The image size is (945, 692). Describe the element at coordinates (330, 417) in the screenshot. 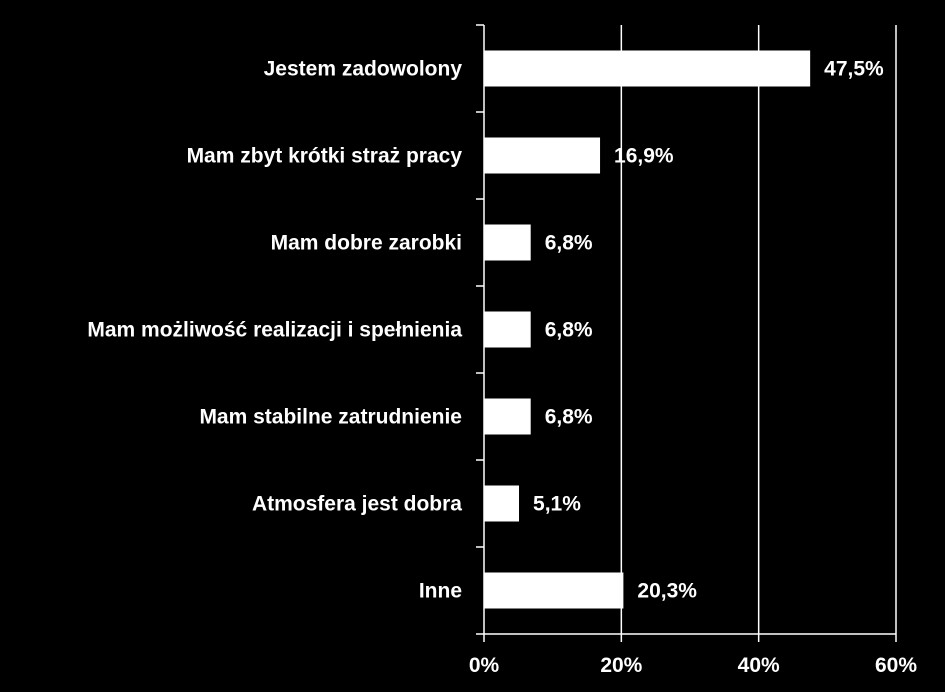

I see `category-label: Mam stabilne zatrudnienie` at that location.